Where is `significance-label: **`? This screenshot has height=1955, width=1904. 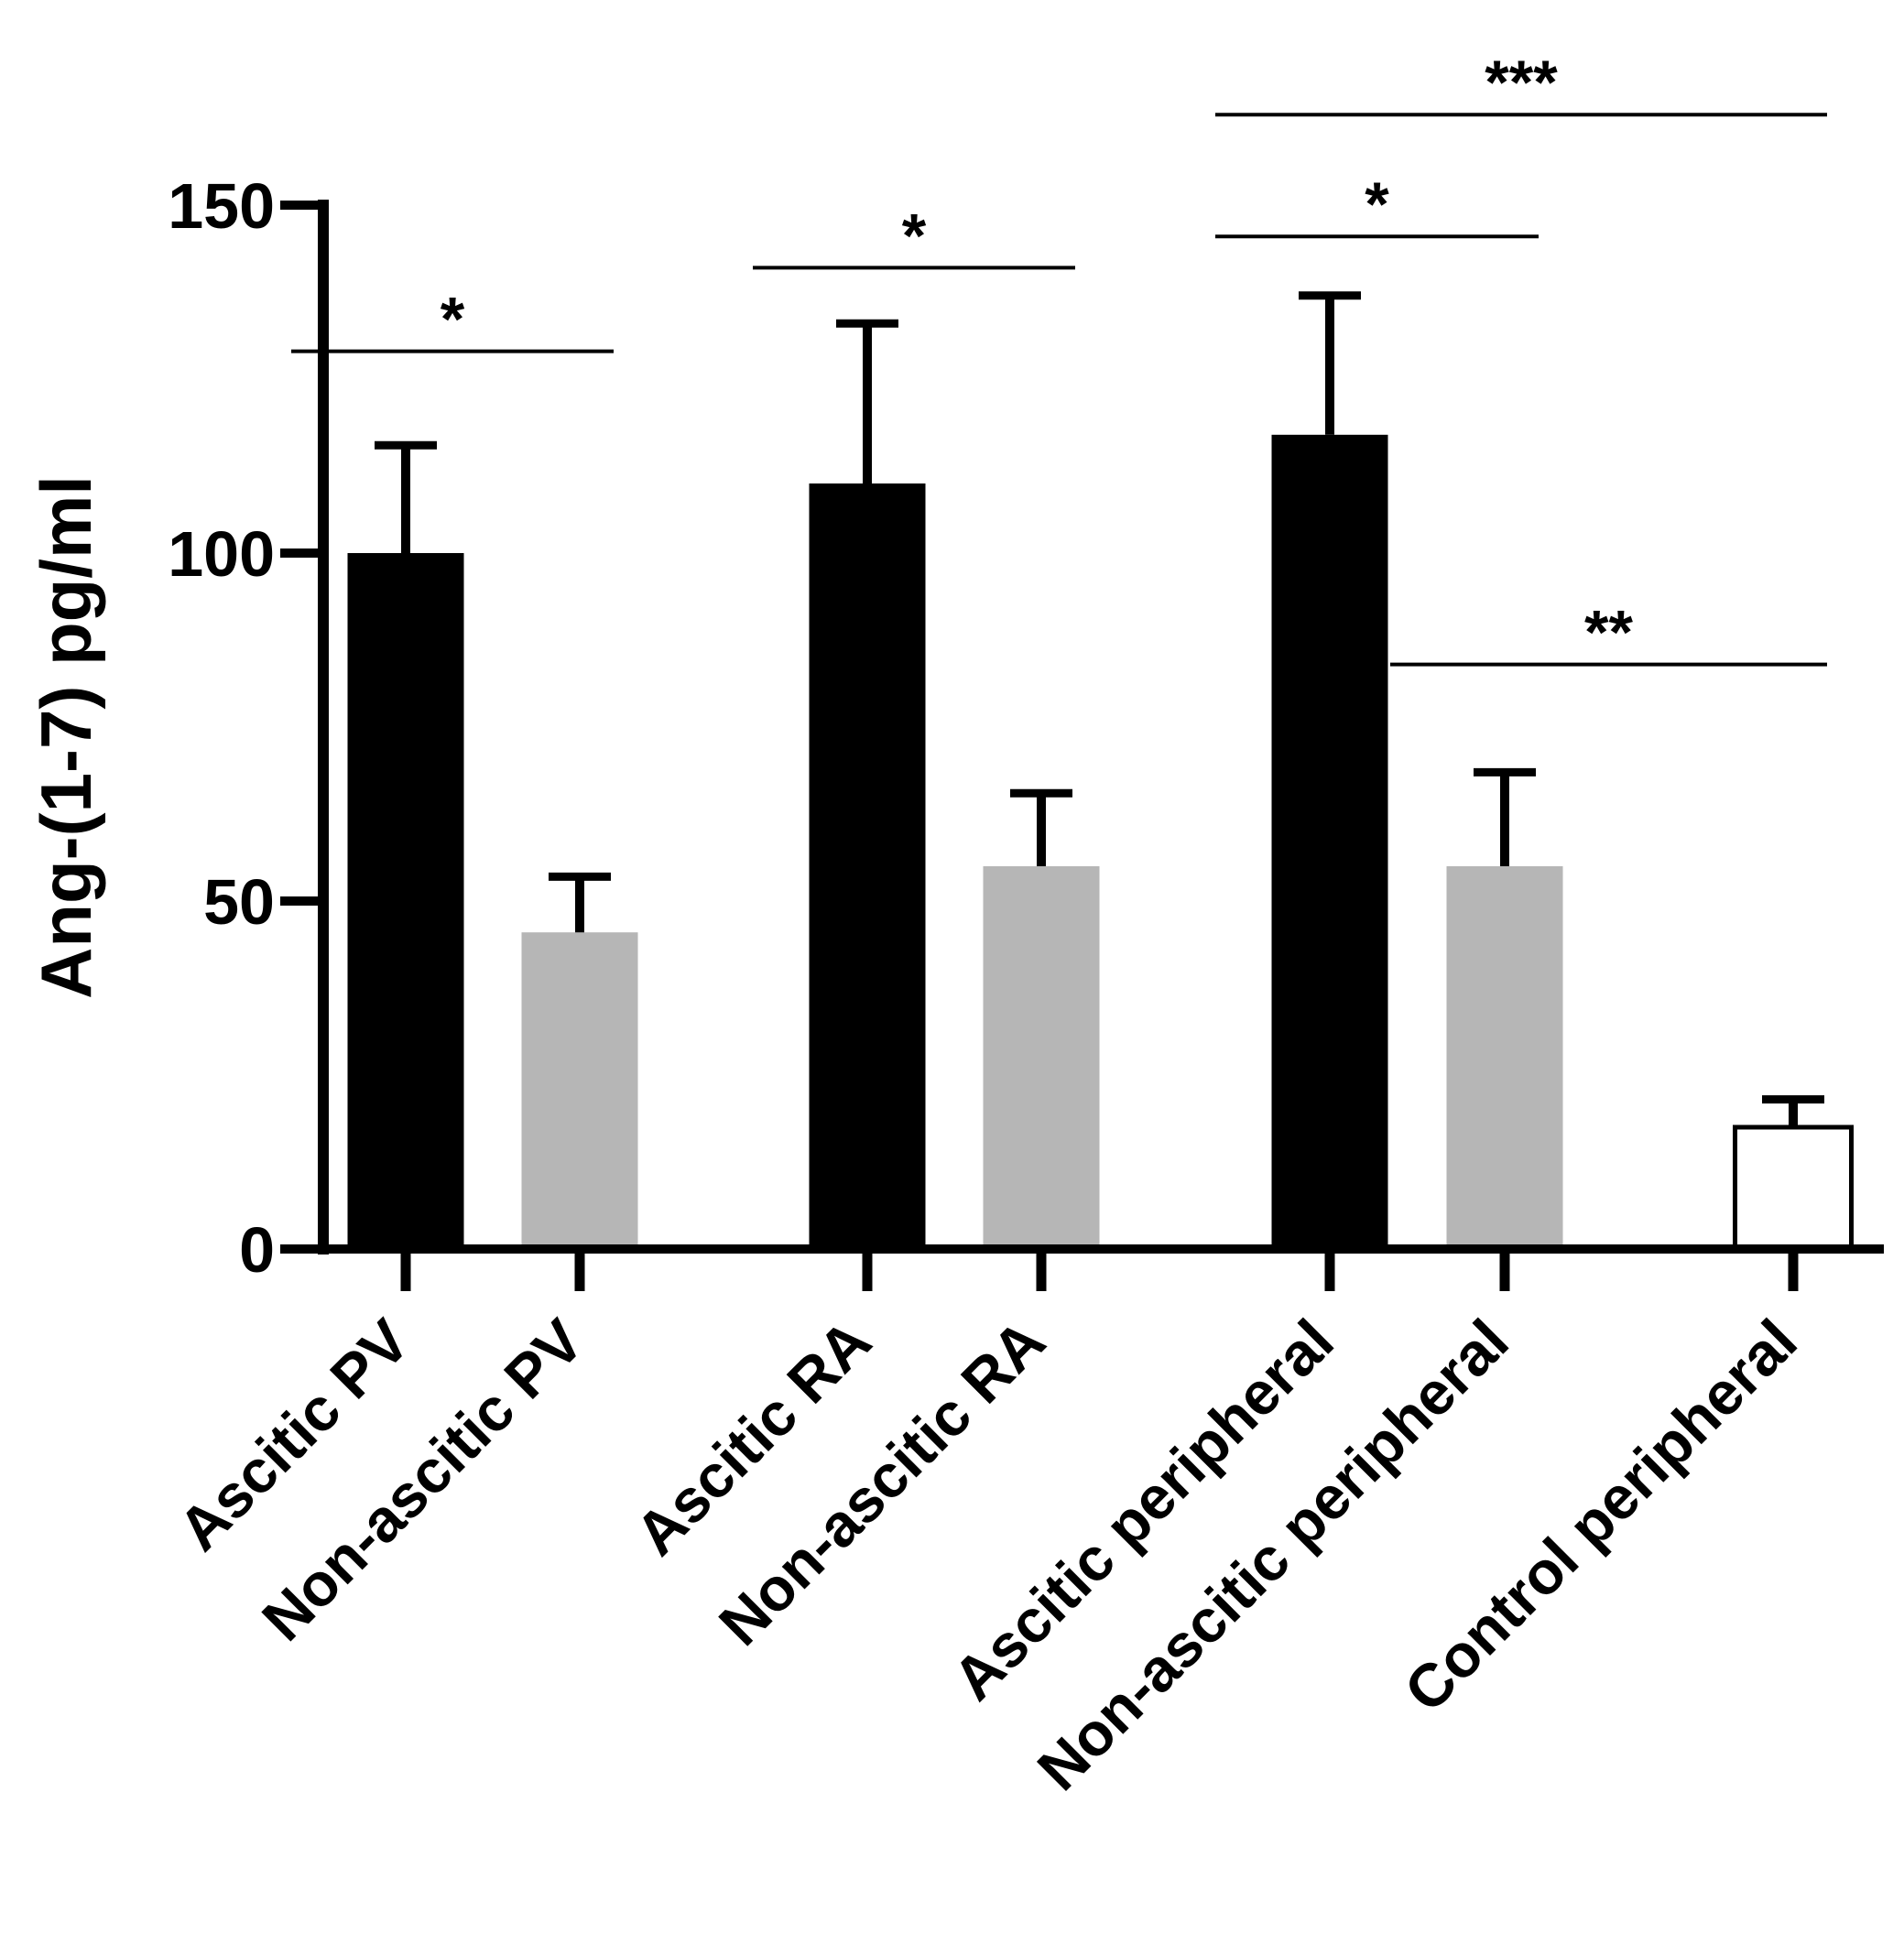 significance-label: ** is located at coordinates (1608, 633).